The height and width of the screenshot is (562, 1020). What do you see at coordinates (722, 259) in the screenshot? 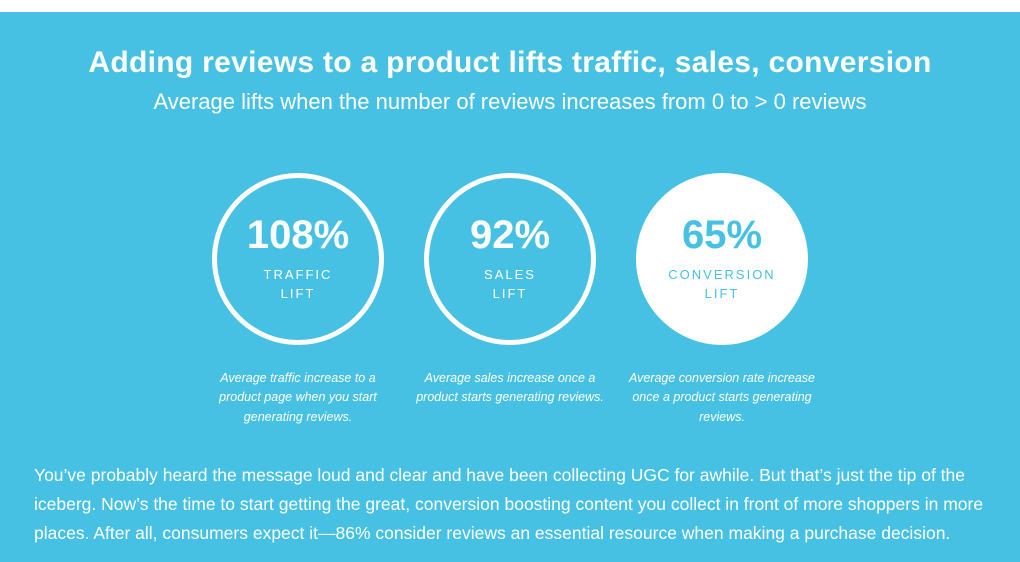
I see `conversion-circle: 65% CONVERSION LIFT` at bounding box center [722, 259].